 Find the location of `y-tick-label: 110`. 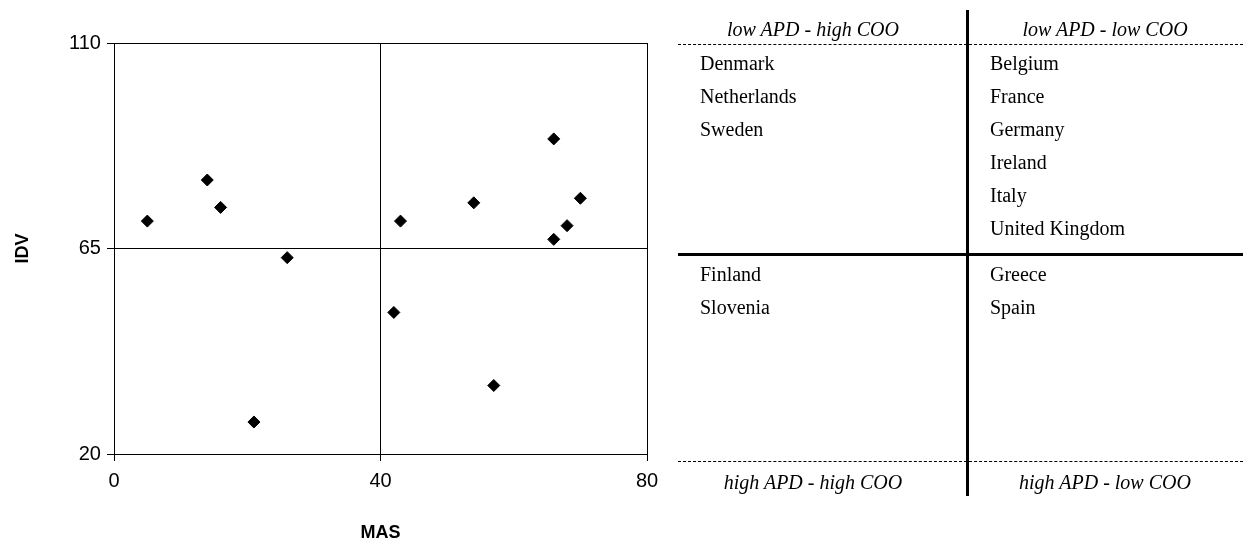

y-tick-label: 110 is located at coordinates (85, 41).